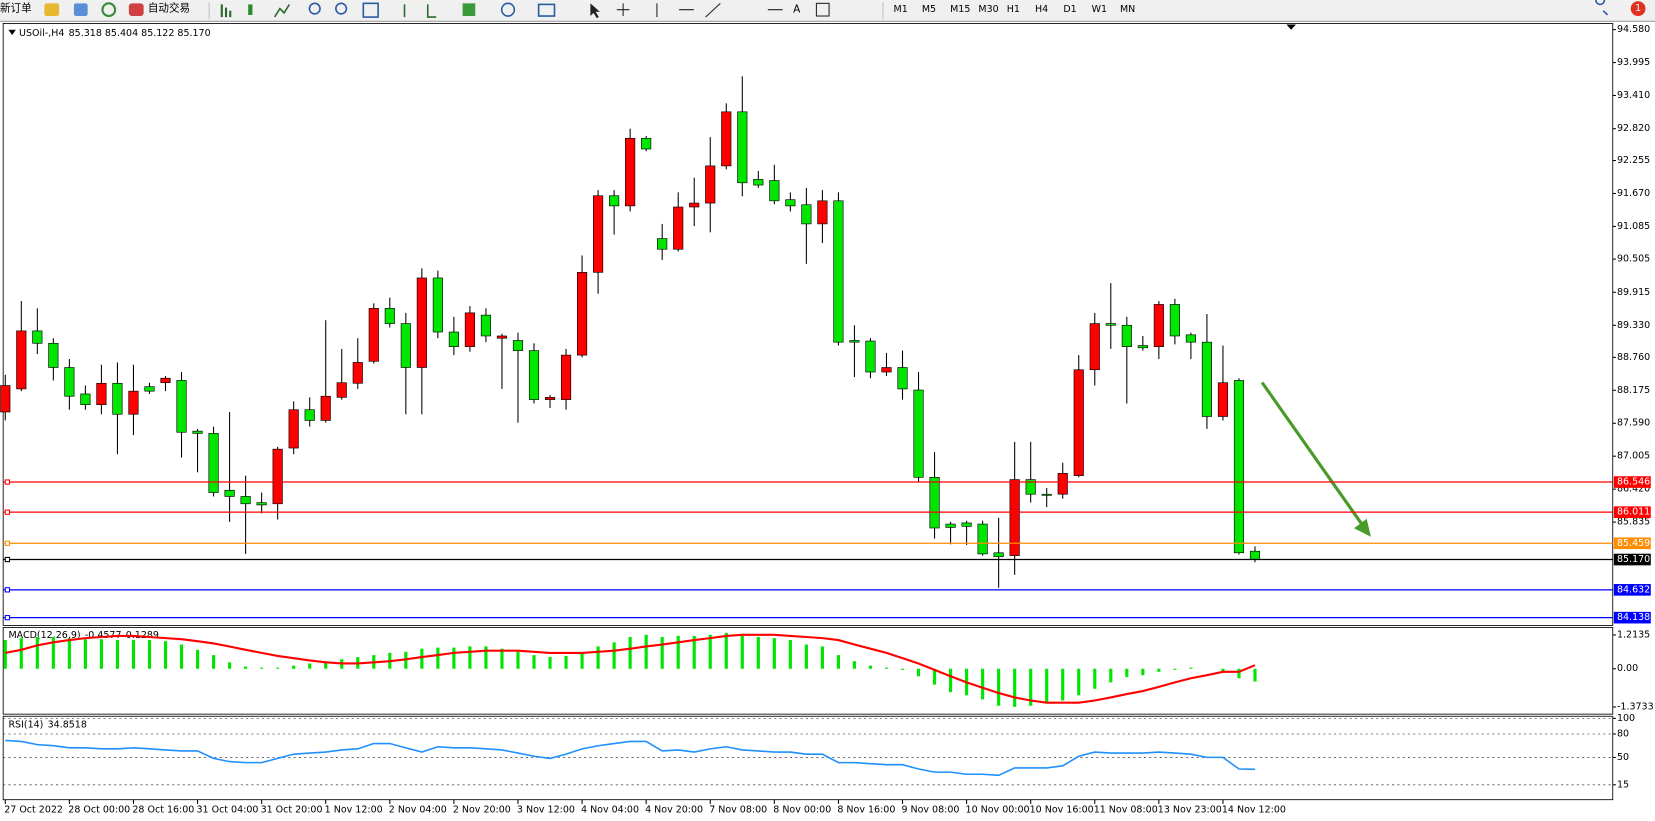 The image size is (1655, 821). Describe the element at coordinates (866, 810) in the screenshot. I see `x-tick-label: 8 Nov 16:00` at that location.